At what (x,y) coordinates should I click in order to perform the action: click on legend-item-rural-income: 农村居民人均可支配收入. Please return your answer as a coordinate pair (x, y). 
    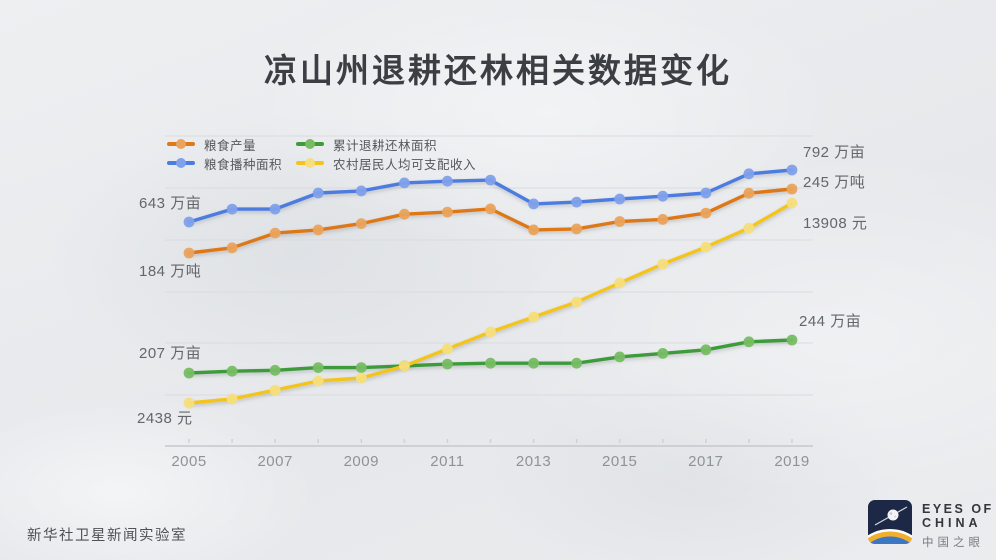
    Looking at the image, I should click on (386, 164).